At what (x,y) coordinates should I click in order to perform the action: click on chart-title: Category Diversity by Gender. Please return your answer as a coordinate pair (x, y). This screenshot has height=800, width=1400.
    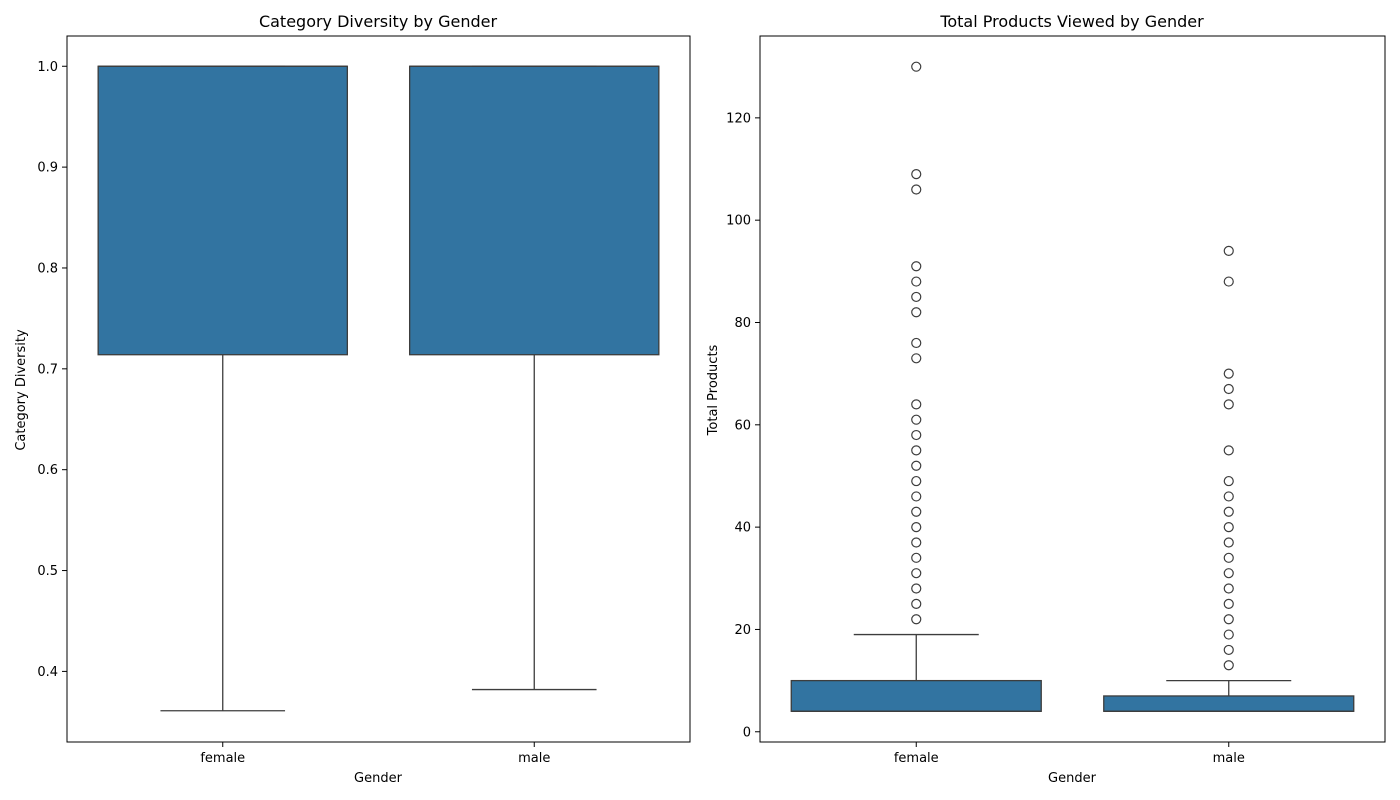
    Looking at the image, I should click on (378, 21).